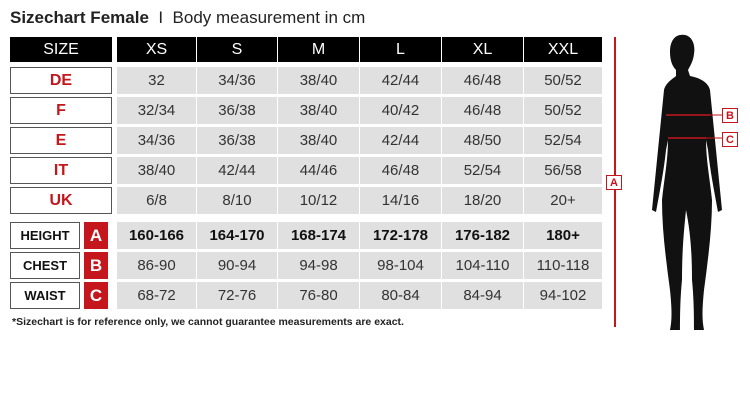 Image resolution: width=750 pixels, height=414 pixels. I want to click on table-cell: 84-94, so click(482, 295).